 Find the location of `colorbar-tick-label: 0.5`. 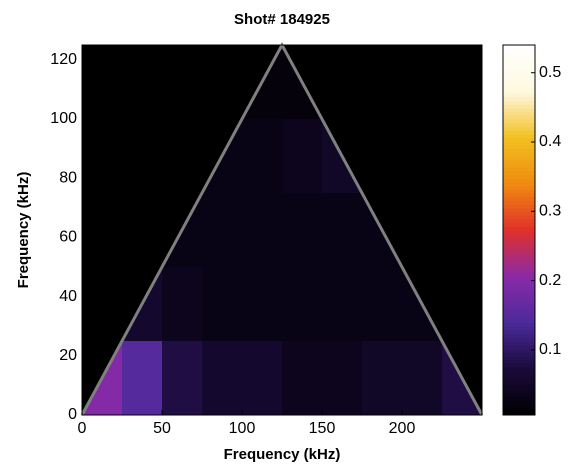

colorbar-tick-label: 0.5 is located at coordinates (550, 72).